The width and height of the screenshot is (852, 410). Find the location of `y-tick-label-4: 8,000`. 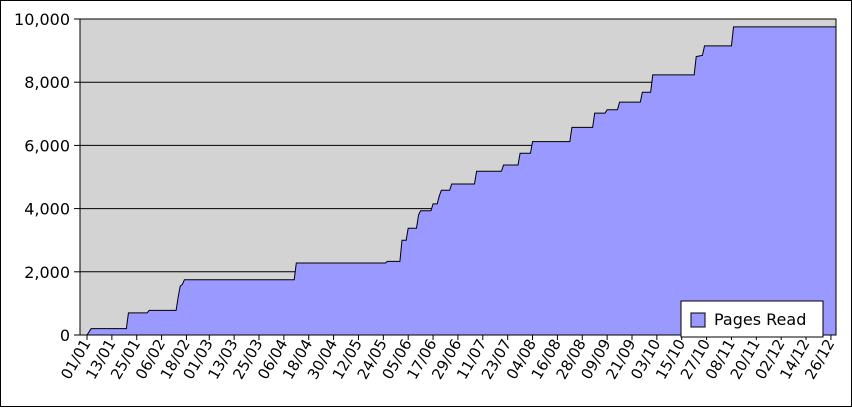

y-tick-label-4: 8,000 is located at coordinates (47, 82).